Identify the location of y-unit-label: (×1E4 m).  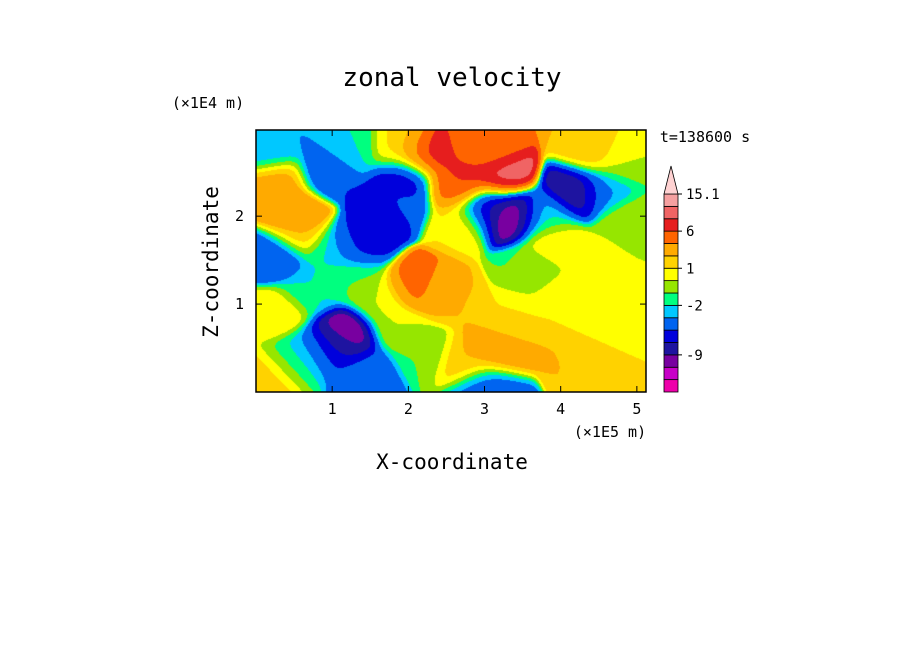
(208, 103).